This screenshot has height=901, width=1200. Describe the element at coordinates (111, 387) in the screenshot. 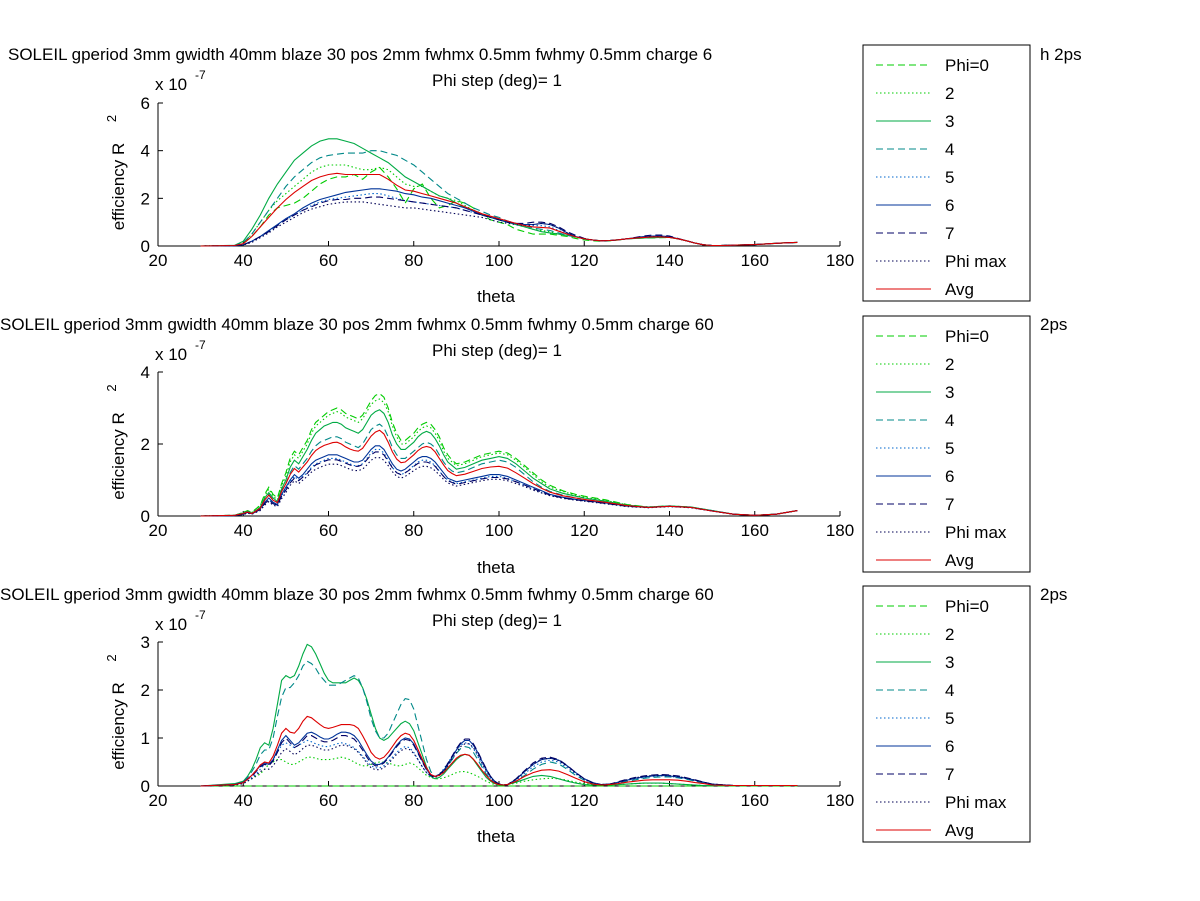

I see `y-axis-label-superscript: 2` at that location.